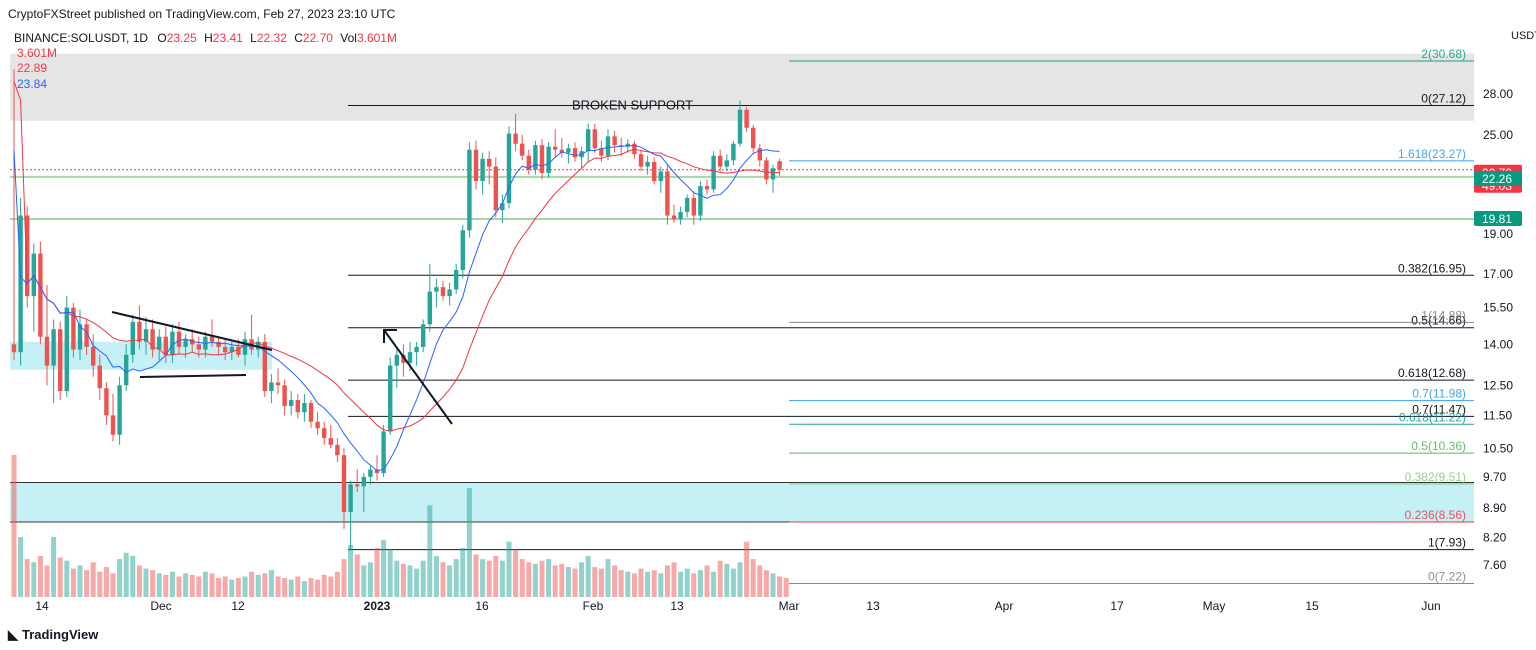 This screenshot has height=650, width=1536. I want to click on close-label: C, so click(298, 38).